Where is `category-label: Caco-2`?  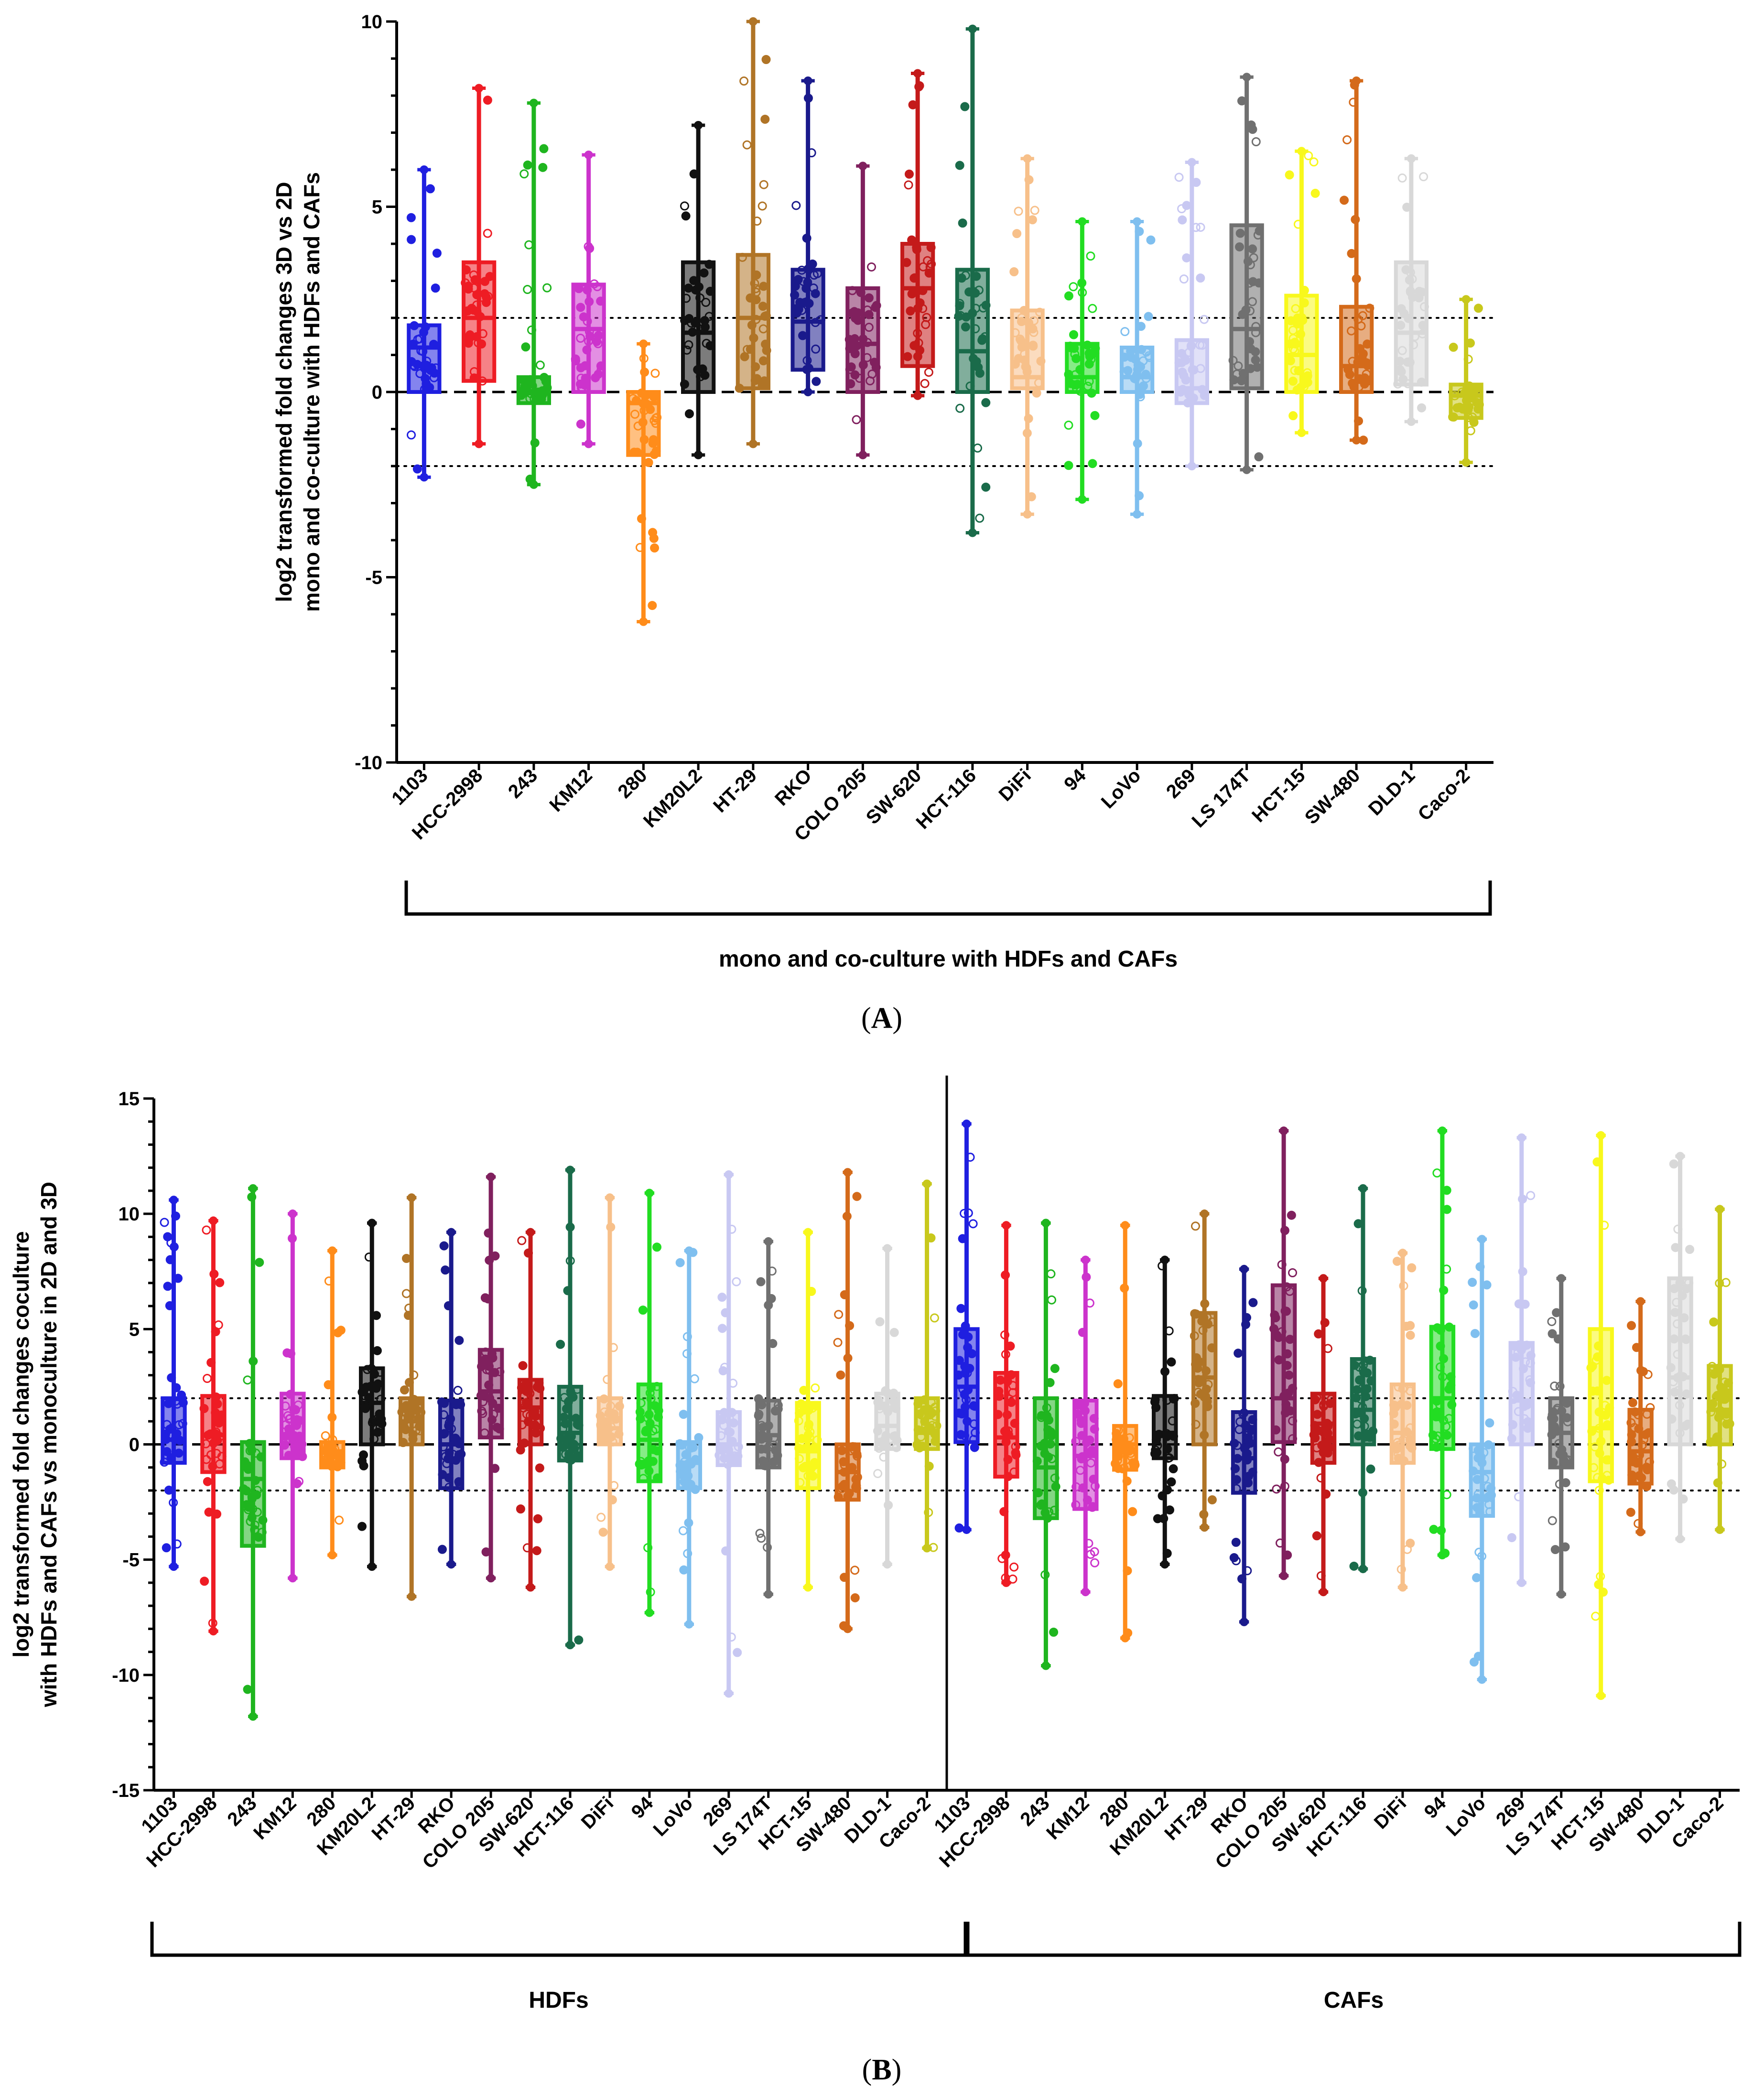
category-label: Caco-2 is located at coordinates (1444, 795).